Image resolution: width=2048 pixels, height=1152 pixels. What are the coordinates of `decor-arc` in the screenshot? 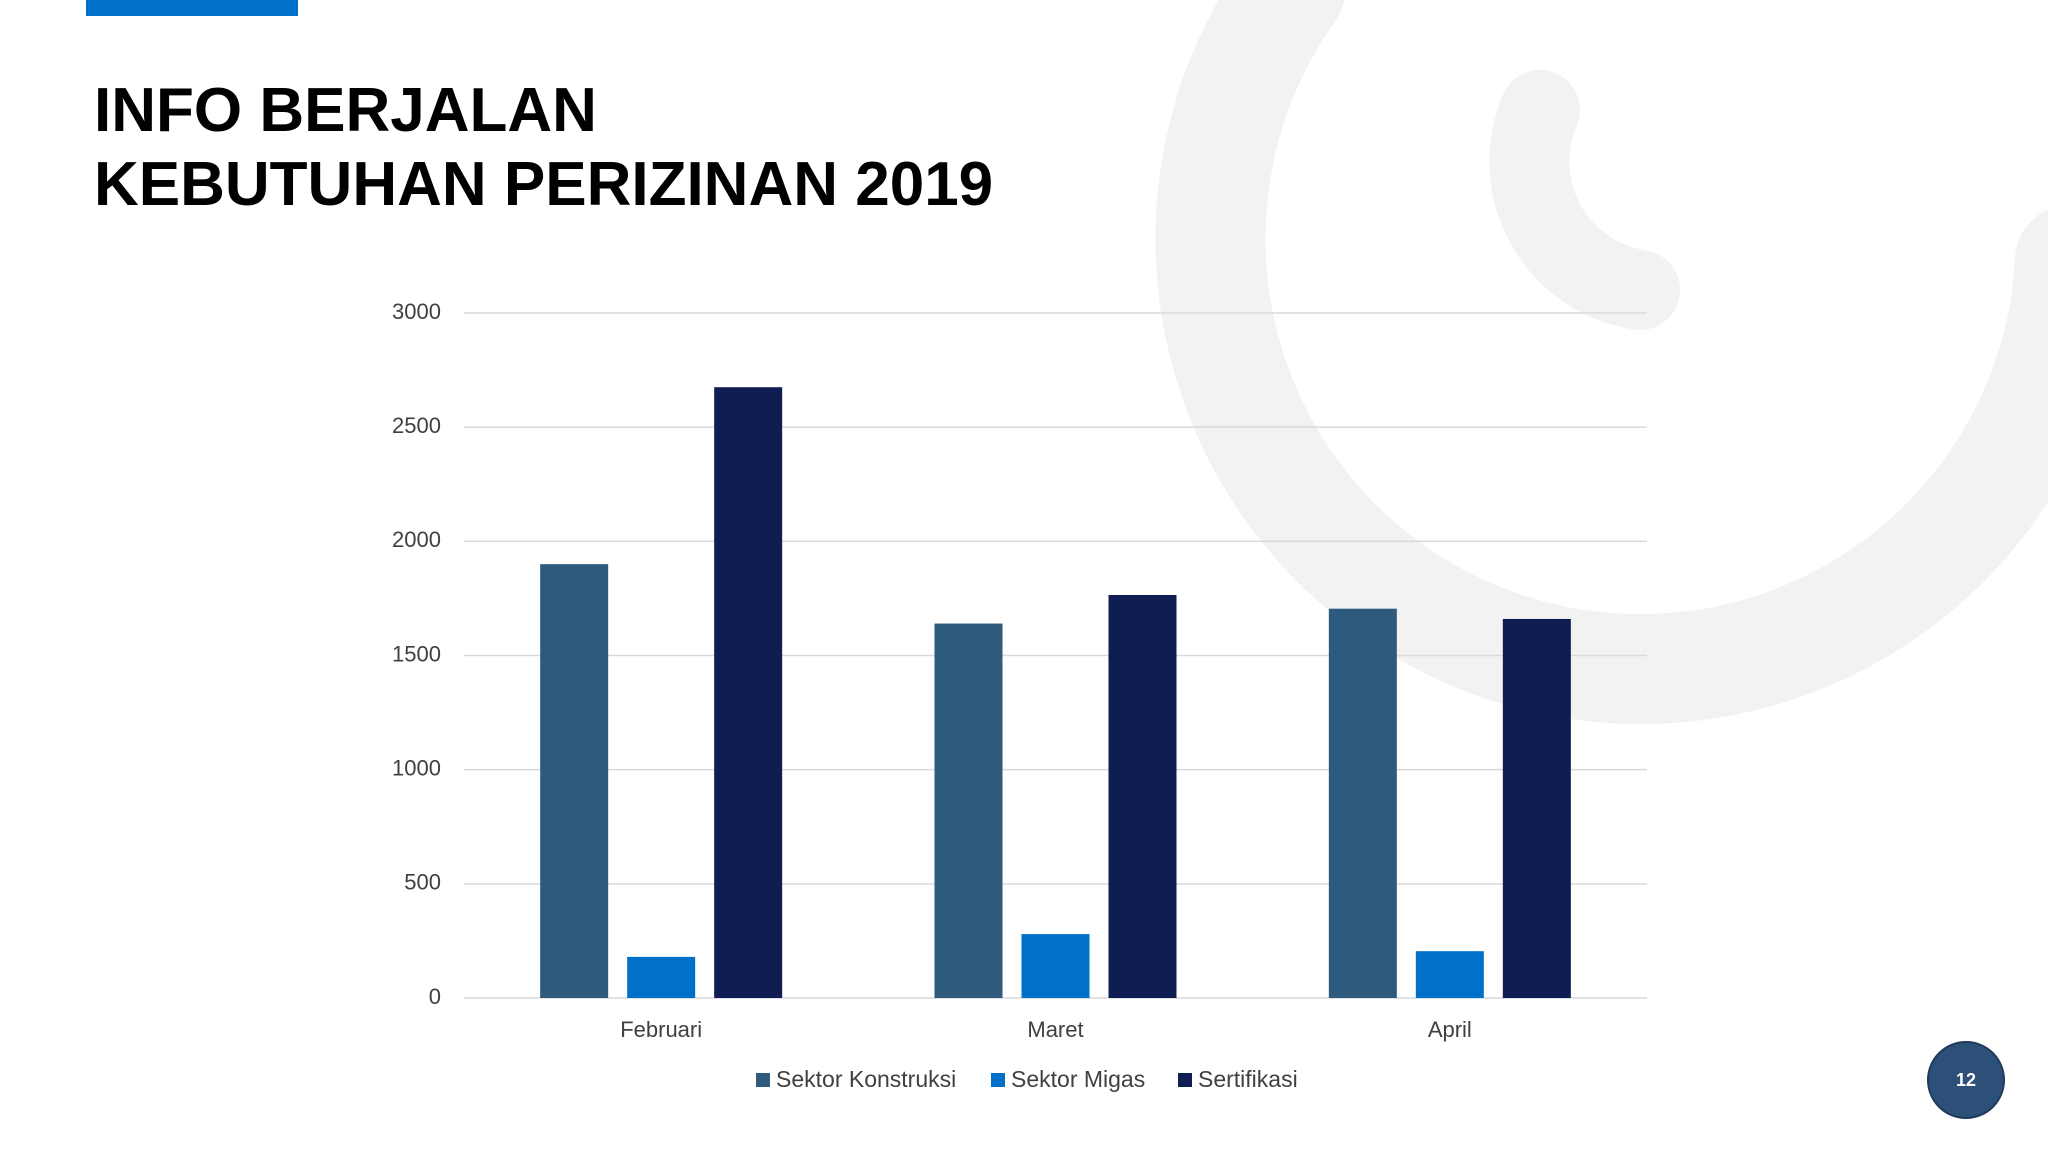 It's located at (1584, 200).